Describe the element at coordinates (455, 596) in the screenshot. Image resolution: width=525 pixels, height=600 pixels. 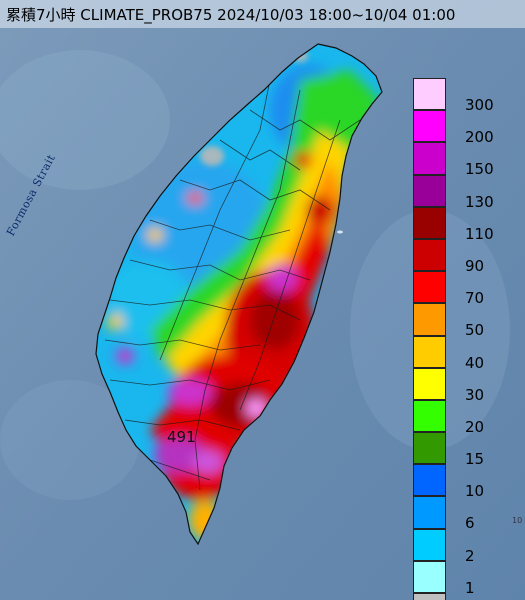
I see `legend-row` at that location.